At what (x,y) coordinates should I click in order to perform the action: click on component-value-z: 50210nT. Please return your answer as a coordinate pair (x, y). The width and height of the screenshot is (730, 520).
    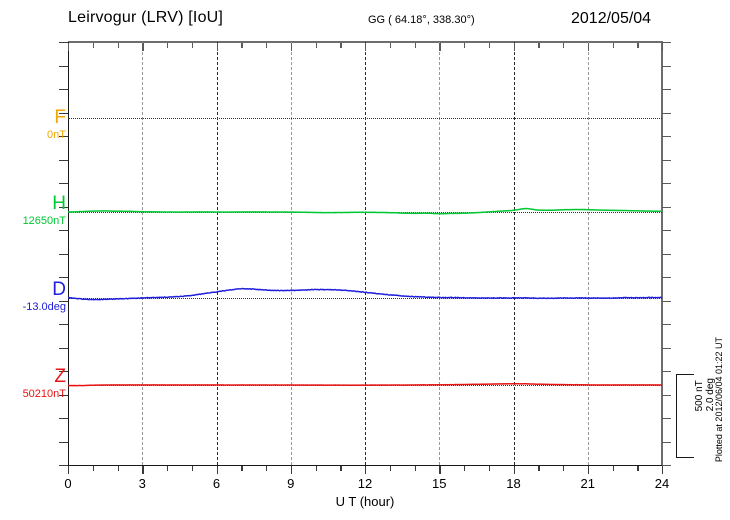
    Looking at the image, I should click on (44, 394).